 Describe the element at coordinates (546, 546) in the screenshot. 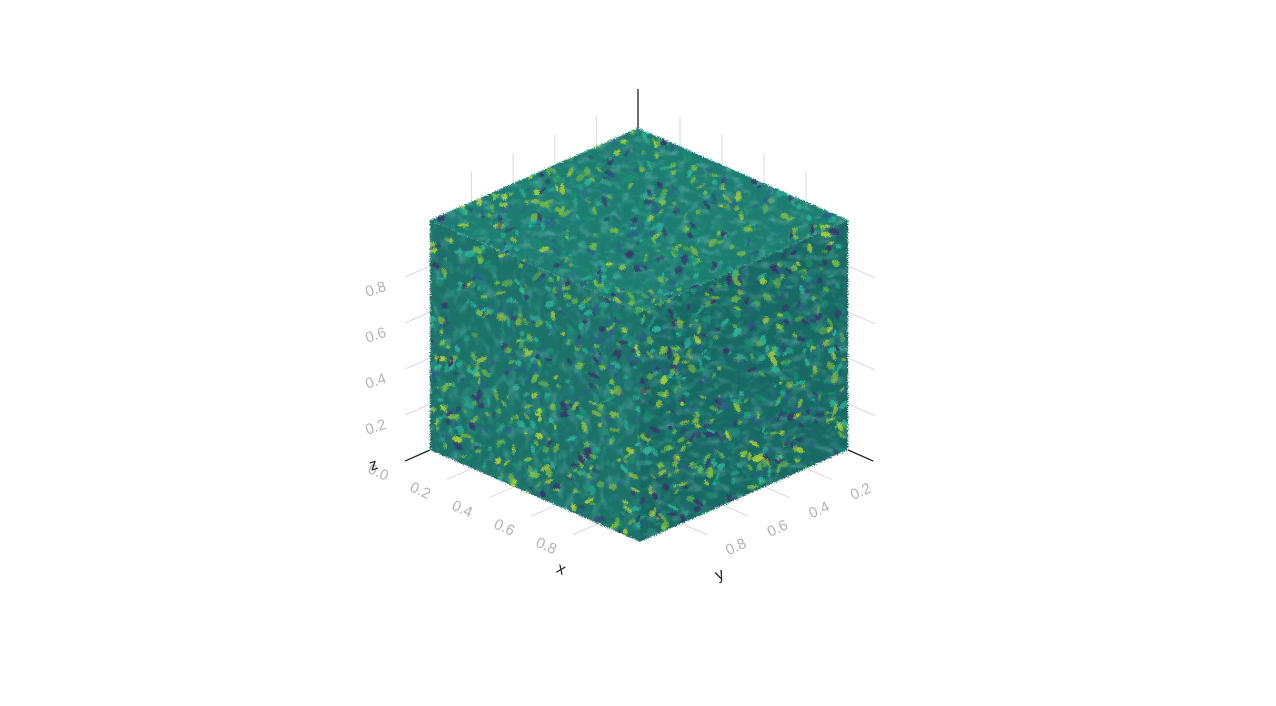

I see `x-tick-label: 0.8` at that location.